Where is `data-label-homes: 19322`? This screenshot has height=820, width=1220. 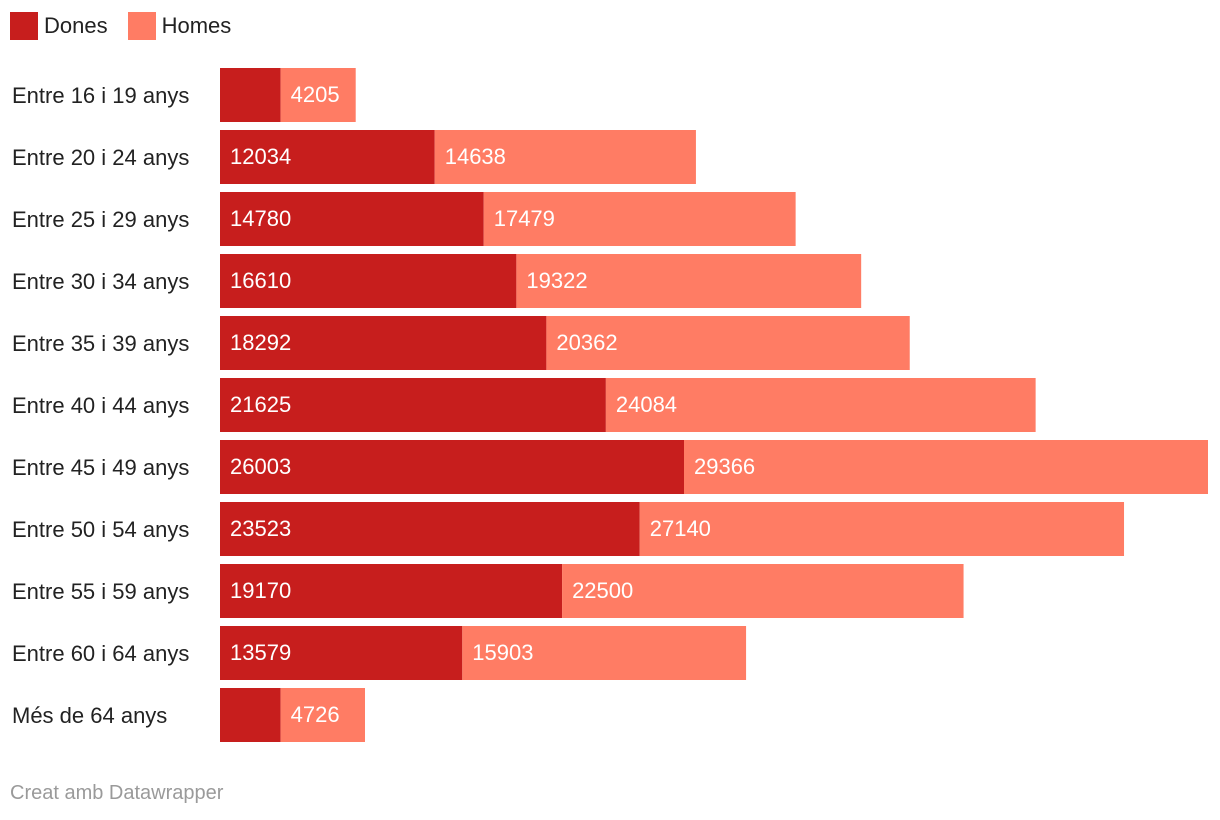
data-label-homes: 19322 is located at coordinates (556, 280).